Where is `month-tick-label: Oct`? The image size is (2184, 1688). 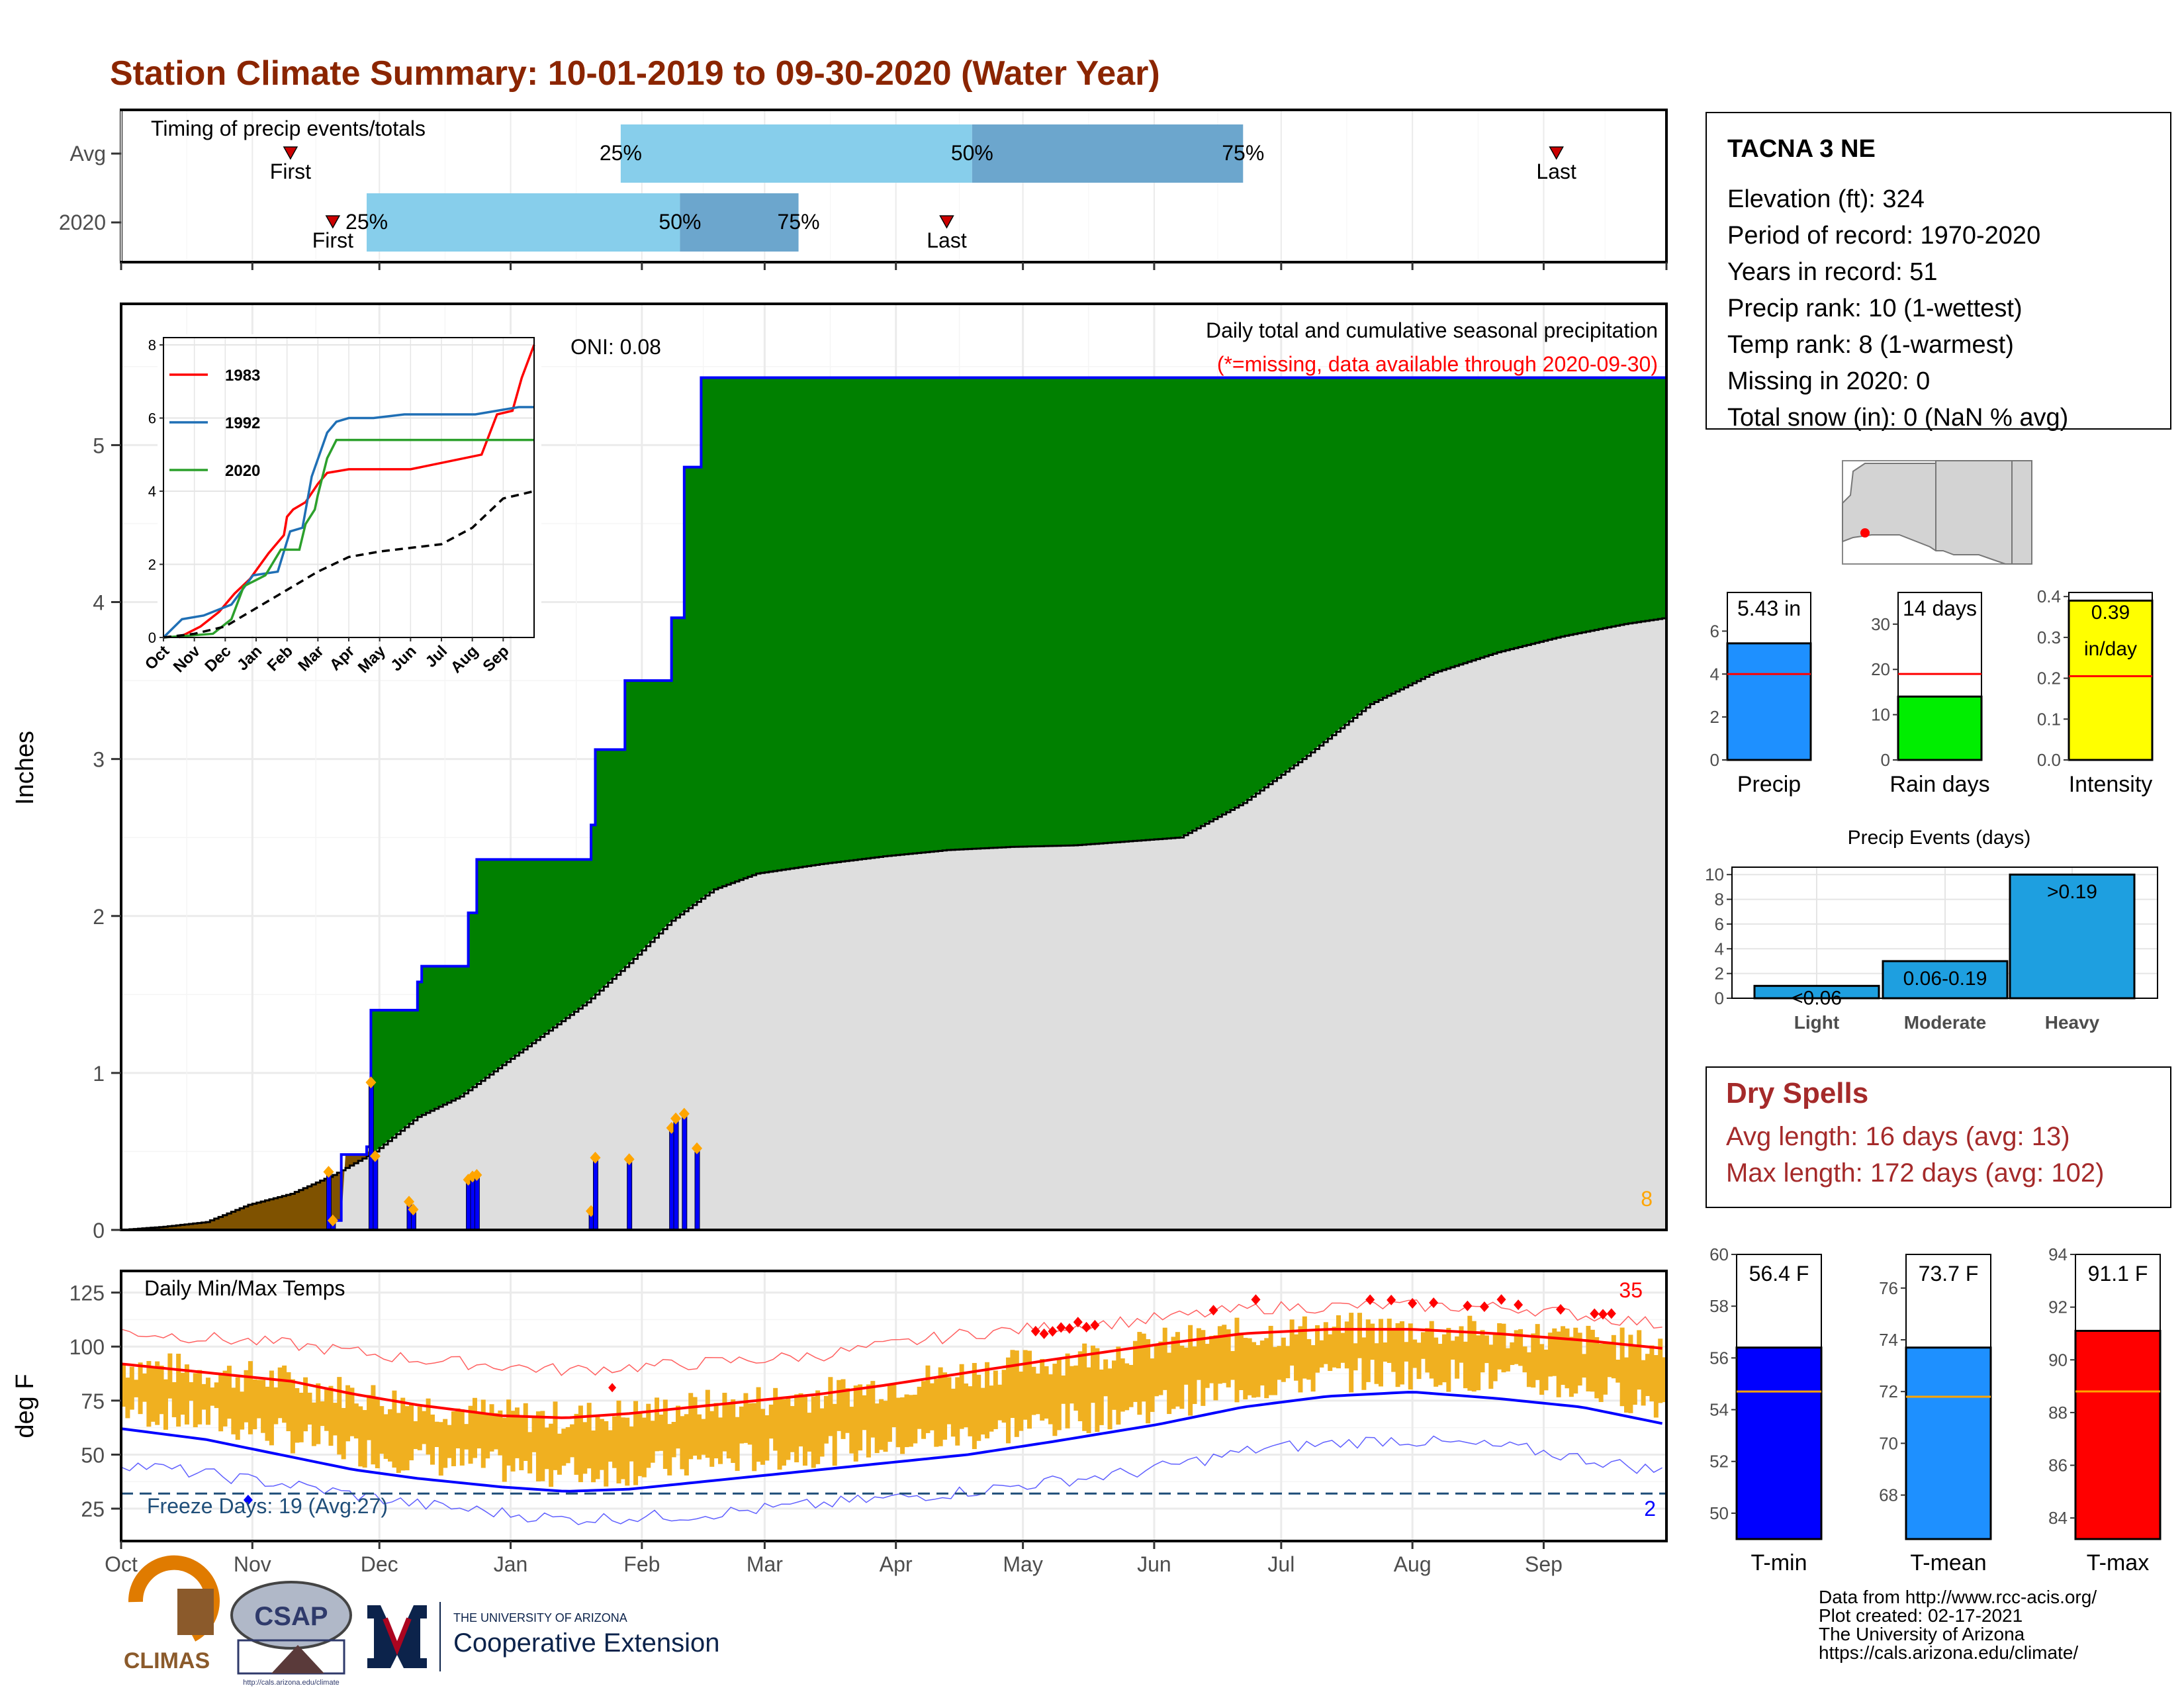 month-tick-label: Oct is located at coordinates (121, 1564).